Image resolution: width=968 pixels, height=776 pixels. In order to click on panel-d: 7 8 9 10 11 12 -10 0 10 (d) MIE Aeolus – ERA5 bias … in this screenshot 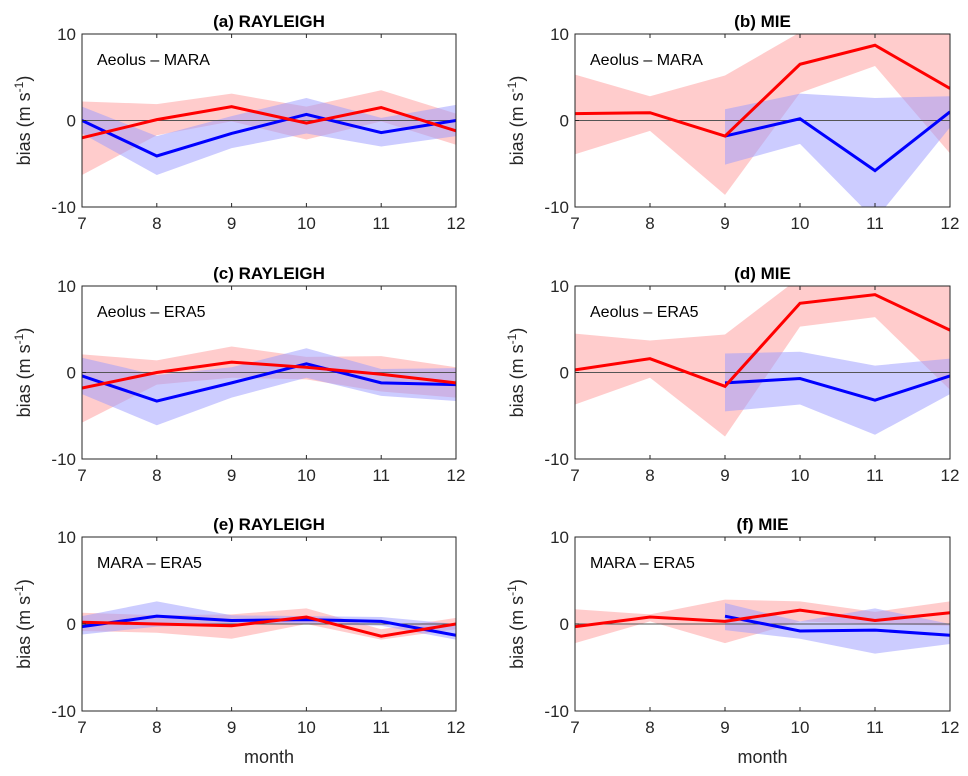, I will do `click(732, 374)`.